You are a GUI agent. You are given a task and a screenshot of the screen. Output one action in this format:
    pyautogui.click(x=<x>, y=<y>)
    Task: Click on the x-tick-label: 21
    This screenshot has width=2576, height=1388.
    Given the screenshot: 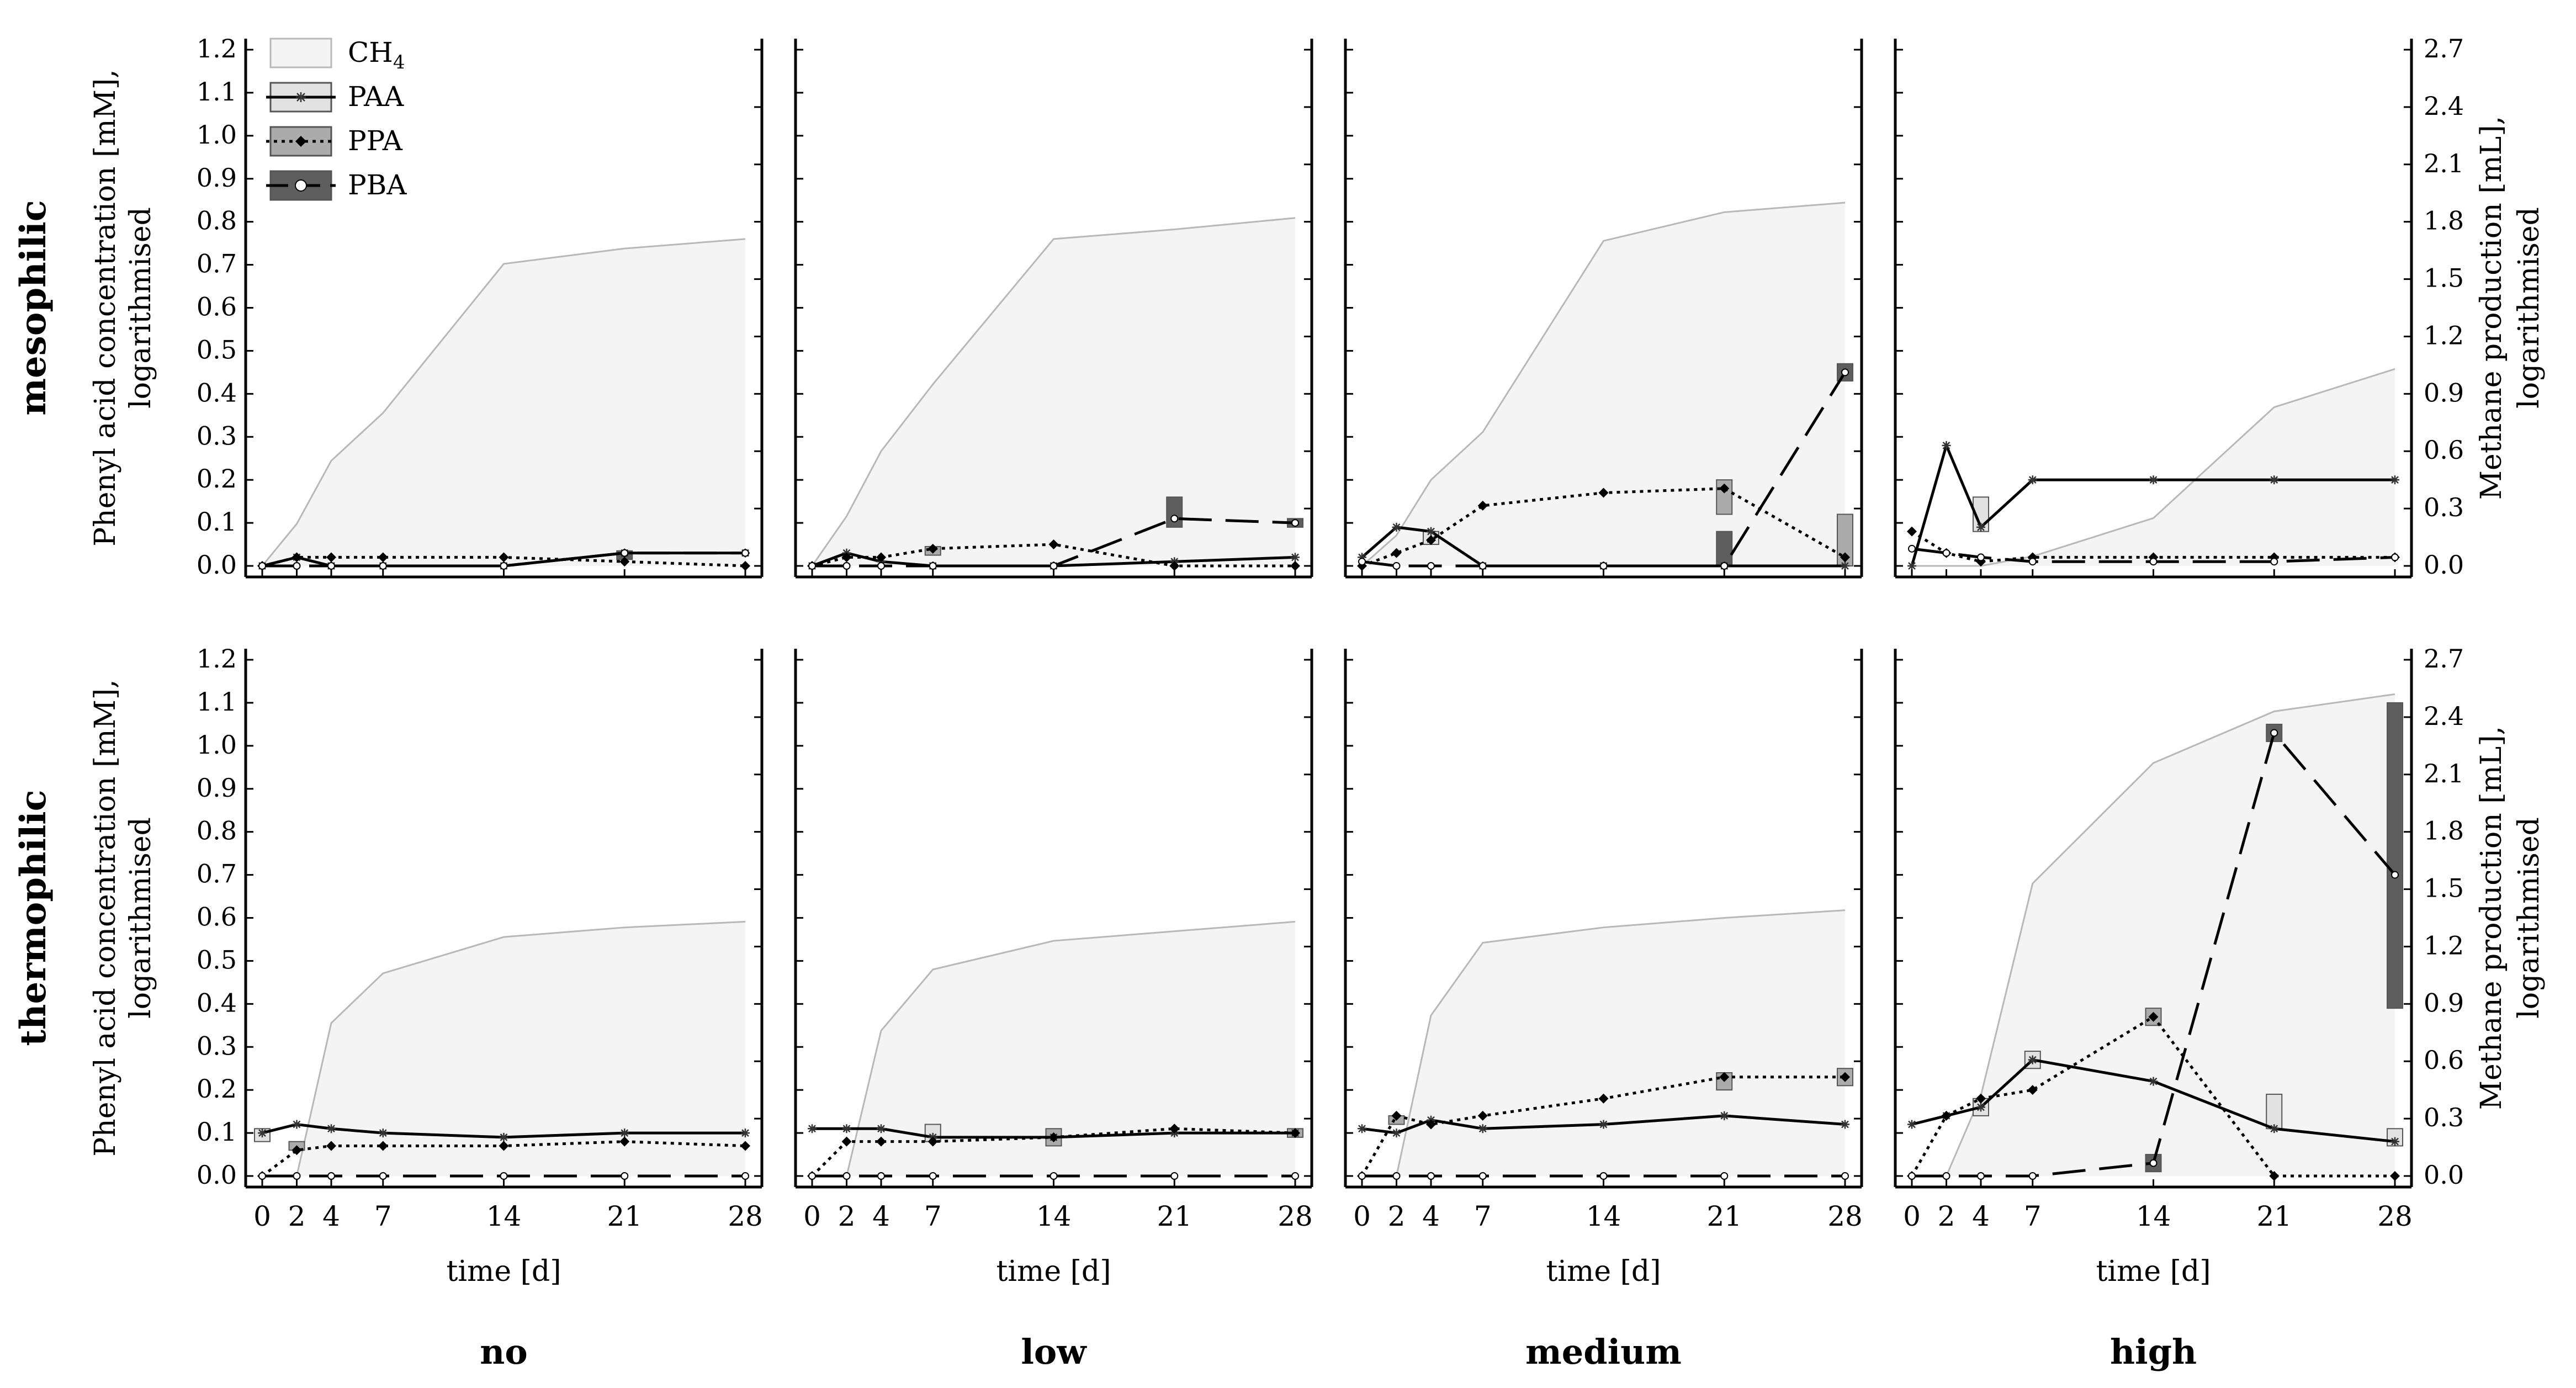 What is the action you would take?
    pyautogui.click(x=1174, y=1216)
    